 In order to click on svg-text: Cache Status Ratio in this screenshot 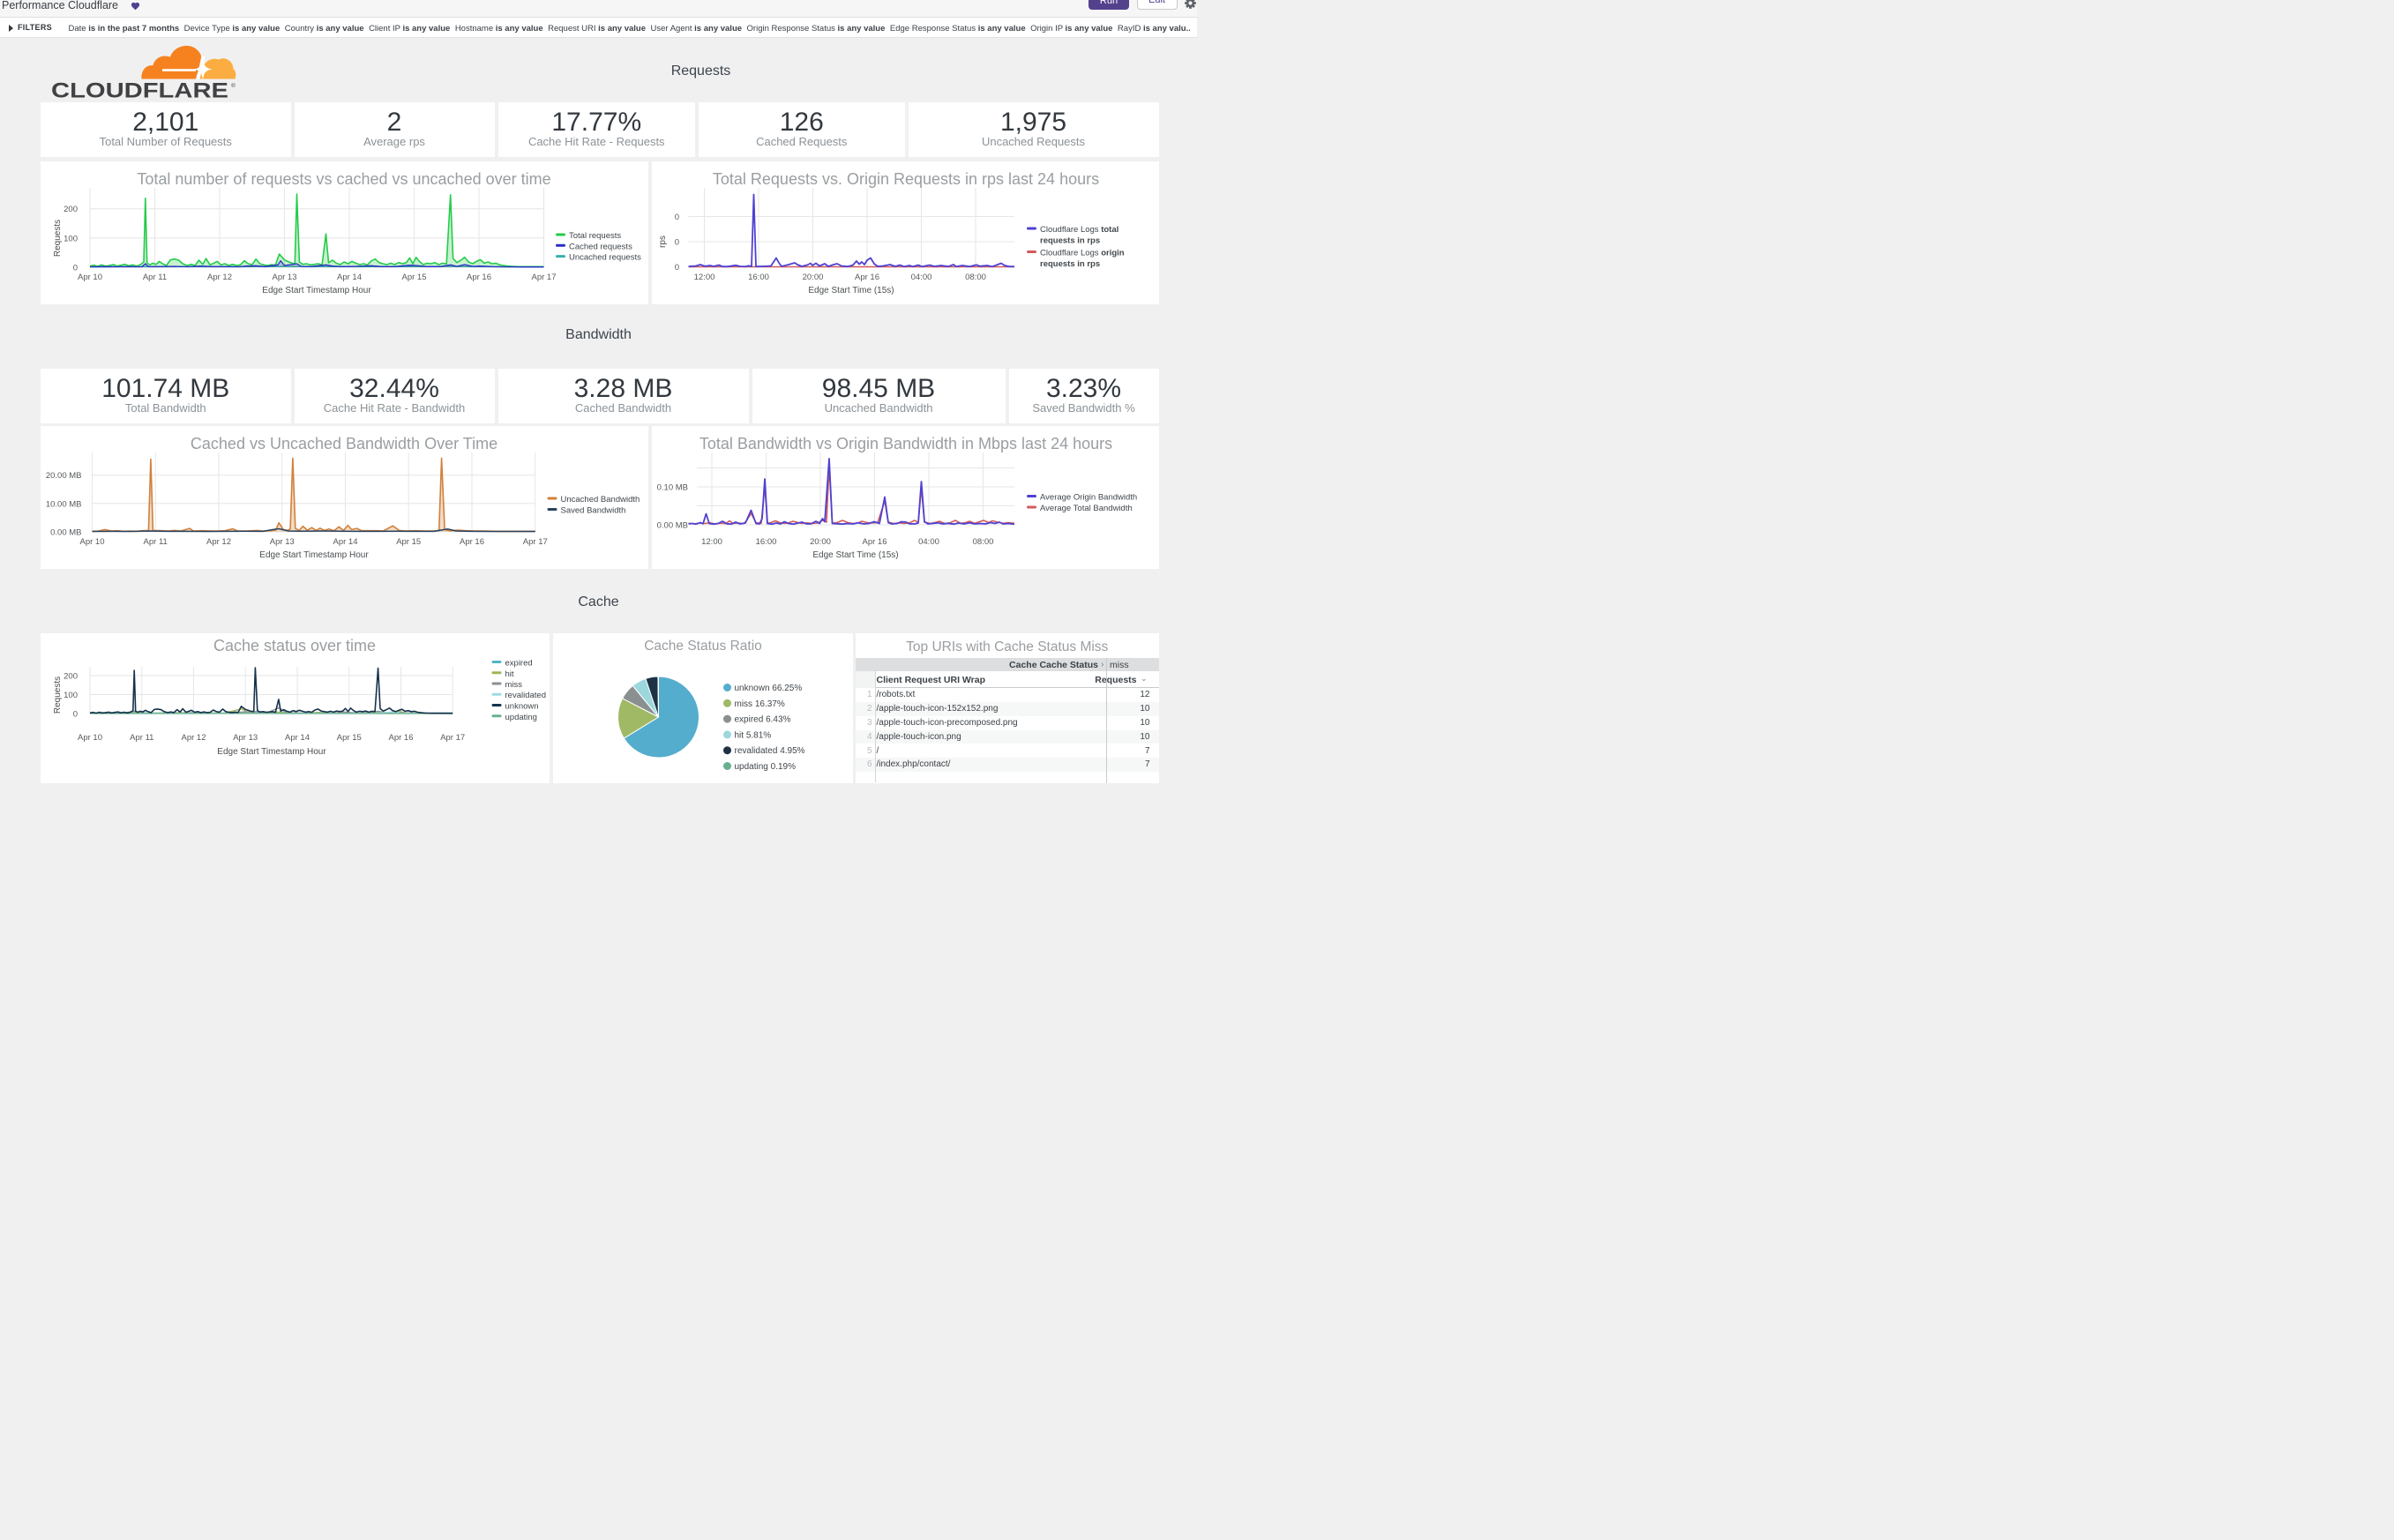, I will do `click(703, 646)`.